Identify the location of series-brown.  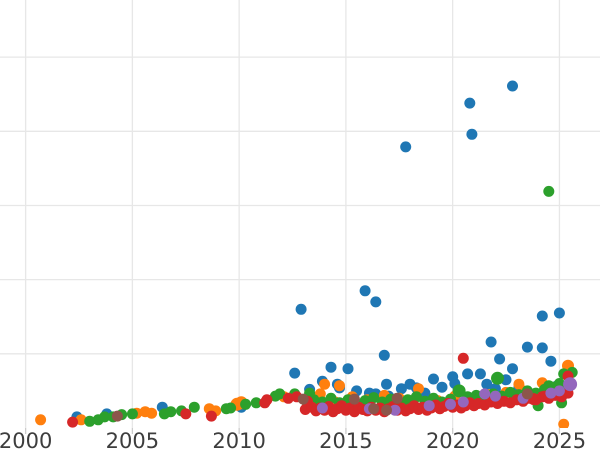
(322, 405).